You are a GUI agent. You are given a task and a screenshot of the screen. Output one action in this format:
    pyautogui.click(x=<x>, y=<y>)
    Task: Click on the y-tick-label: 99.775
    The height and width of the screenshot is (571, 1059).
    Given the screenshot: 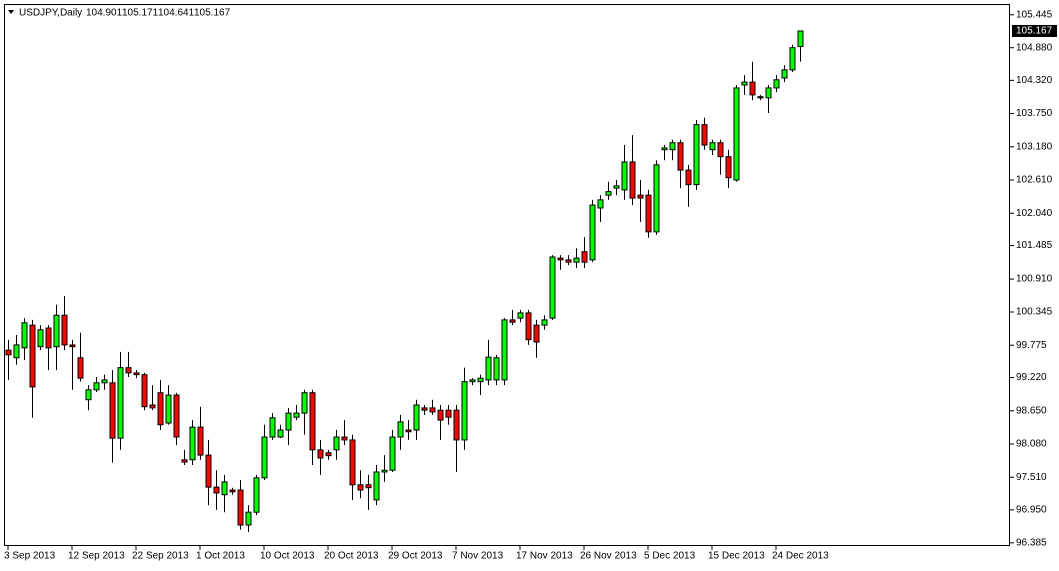 What is the action you would take?
    pyautogui.click(x=1031, y=345)
    